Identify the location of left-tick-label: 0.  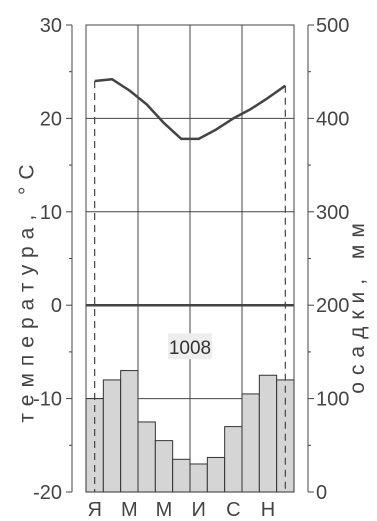
(56, 306).